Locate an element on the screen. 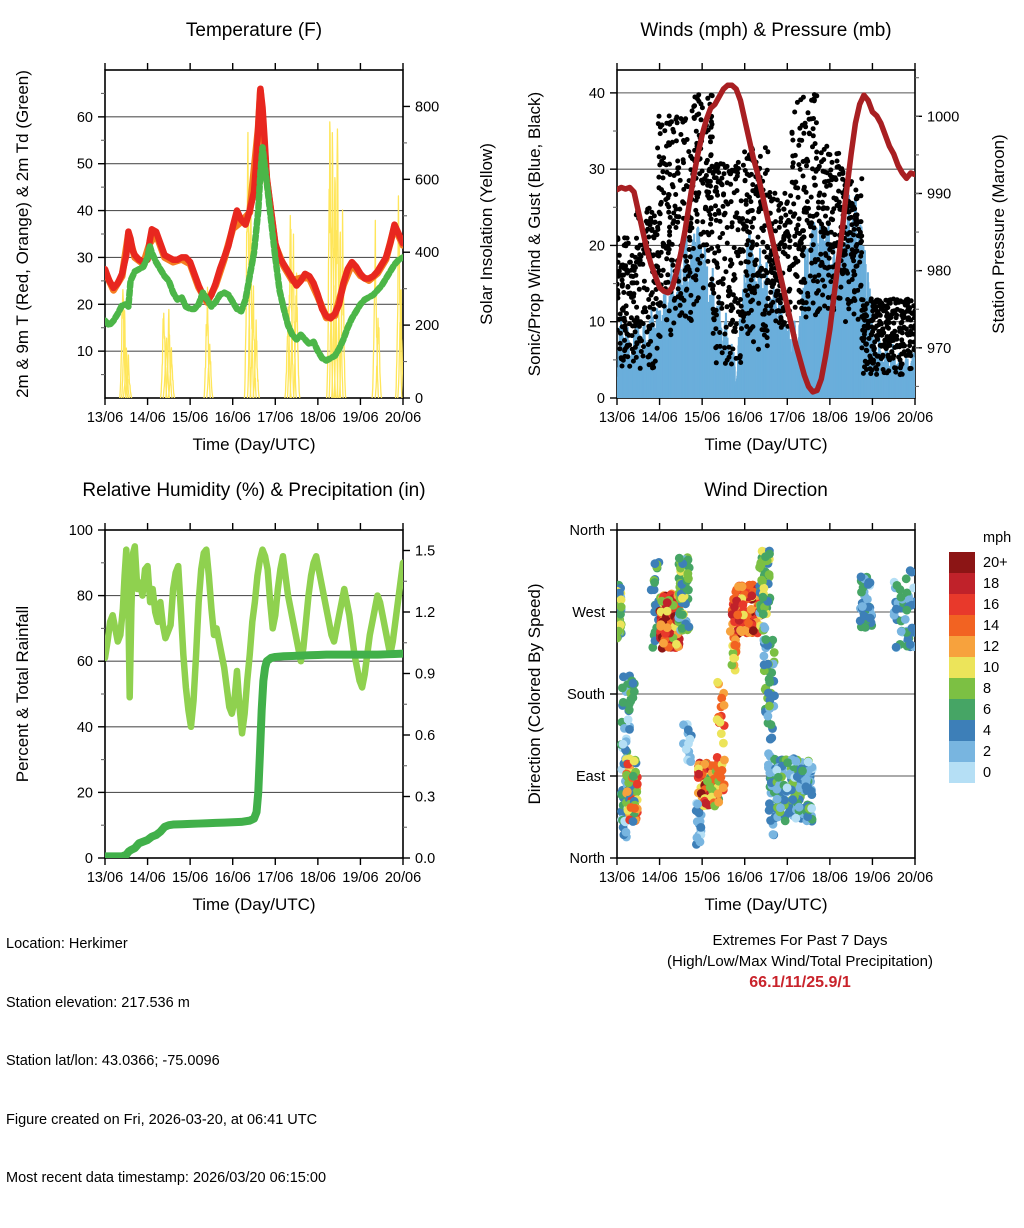 The height and width of the screenshot is (1228, 1024). y-tick-label: 20 is located at coordinates (85, 793).